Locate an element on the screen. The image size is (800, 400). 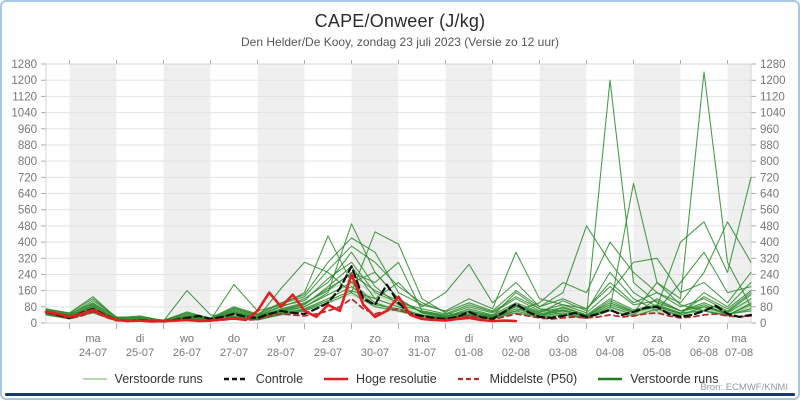
svg-text: 27-07 is located at coordinates (234, 353).